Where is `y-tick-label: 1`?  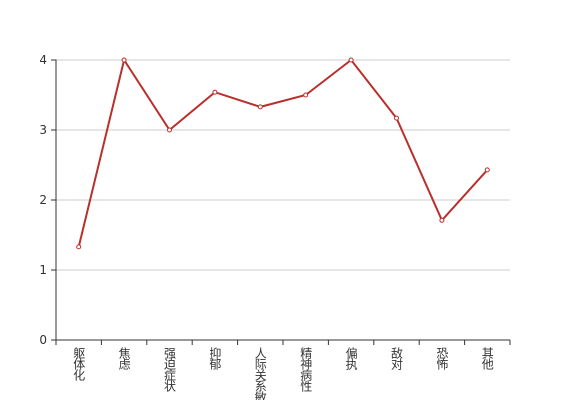
y-tick-label: 1 is located at coordinates (43, 270).